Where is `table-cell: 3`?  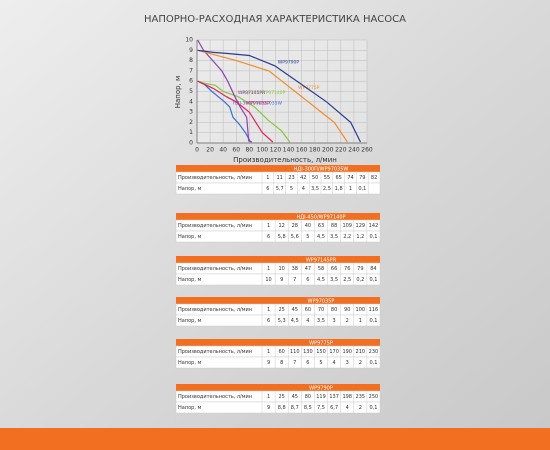
table-cell: 3 is located at coordinates (347, 363).